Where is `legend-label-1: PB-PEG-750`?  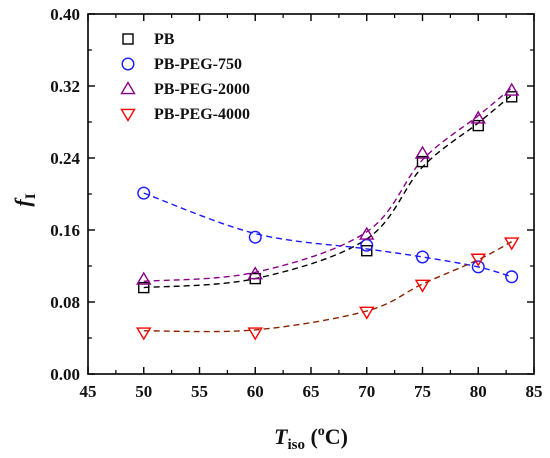 legend-label-1: PB-PEG-750 is located at coordinates (198, 64).